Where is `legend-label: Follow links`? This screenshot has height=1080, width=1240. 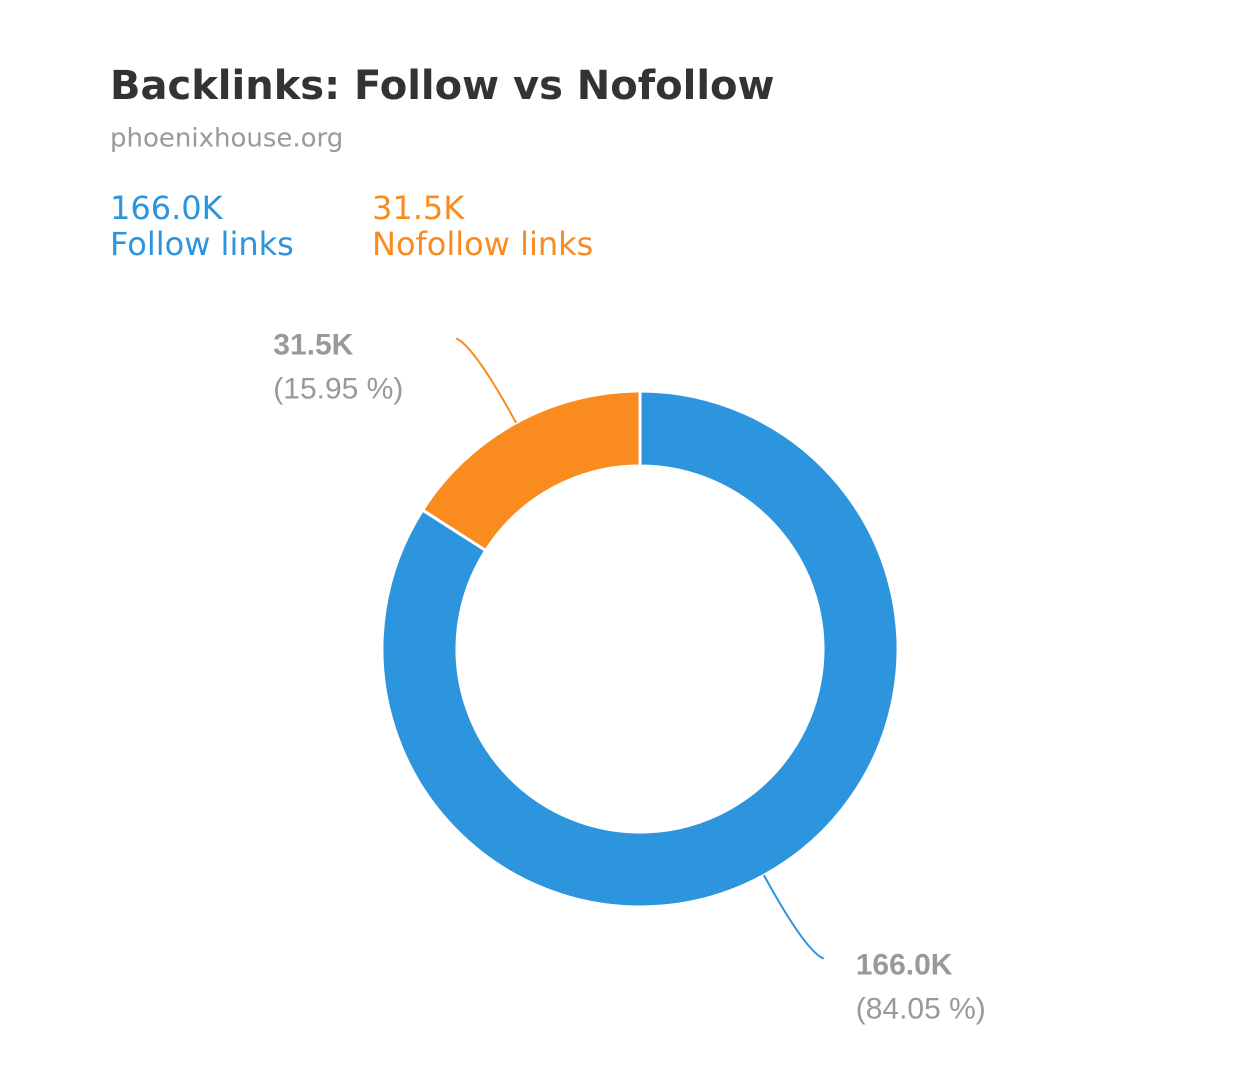
legend-label: Follow links is located at coordinates (202, 244).